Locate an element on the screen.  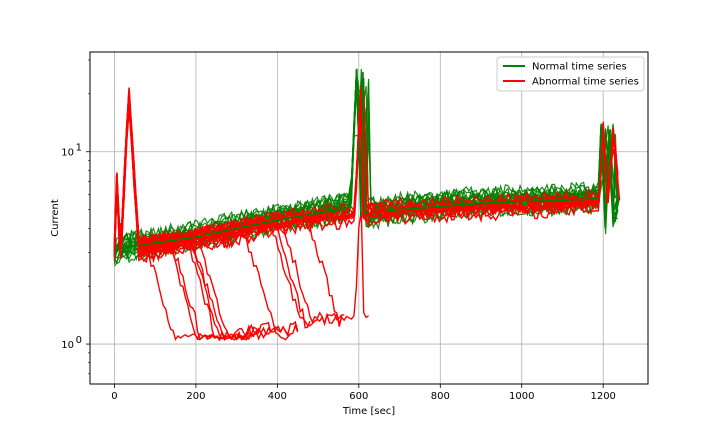
y-tick-exponent: 1 is located at coordinates (79, 148).